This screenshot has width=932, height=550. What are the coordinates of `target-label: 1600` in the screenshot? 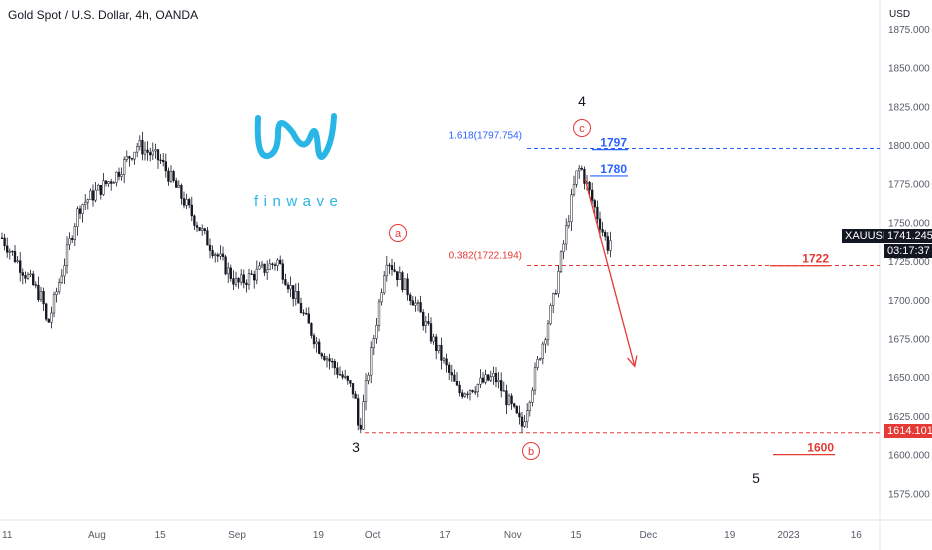 It's located at (820, 448).